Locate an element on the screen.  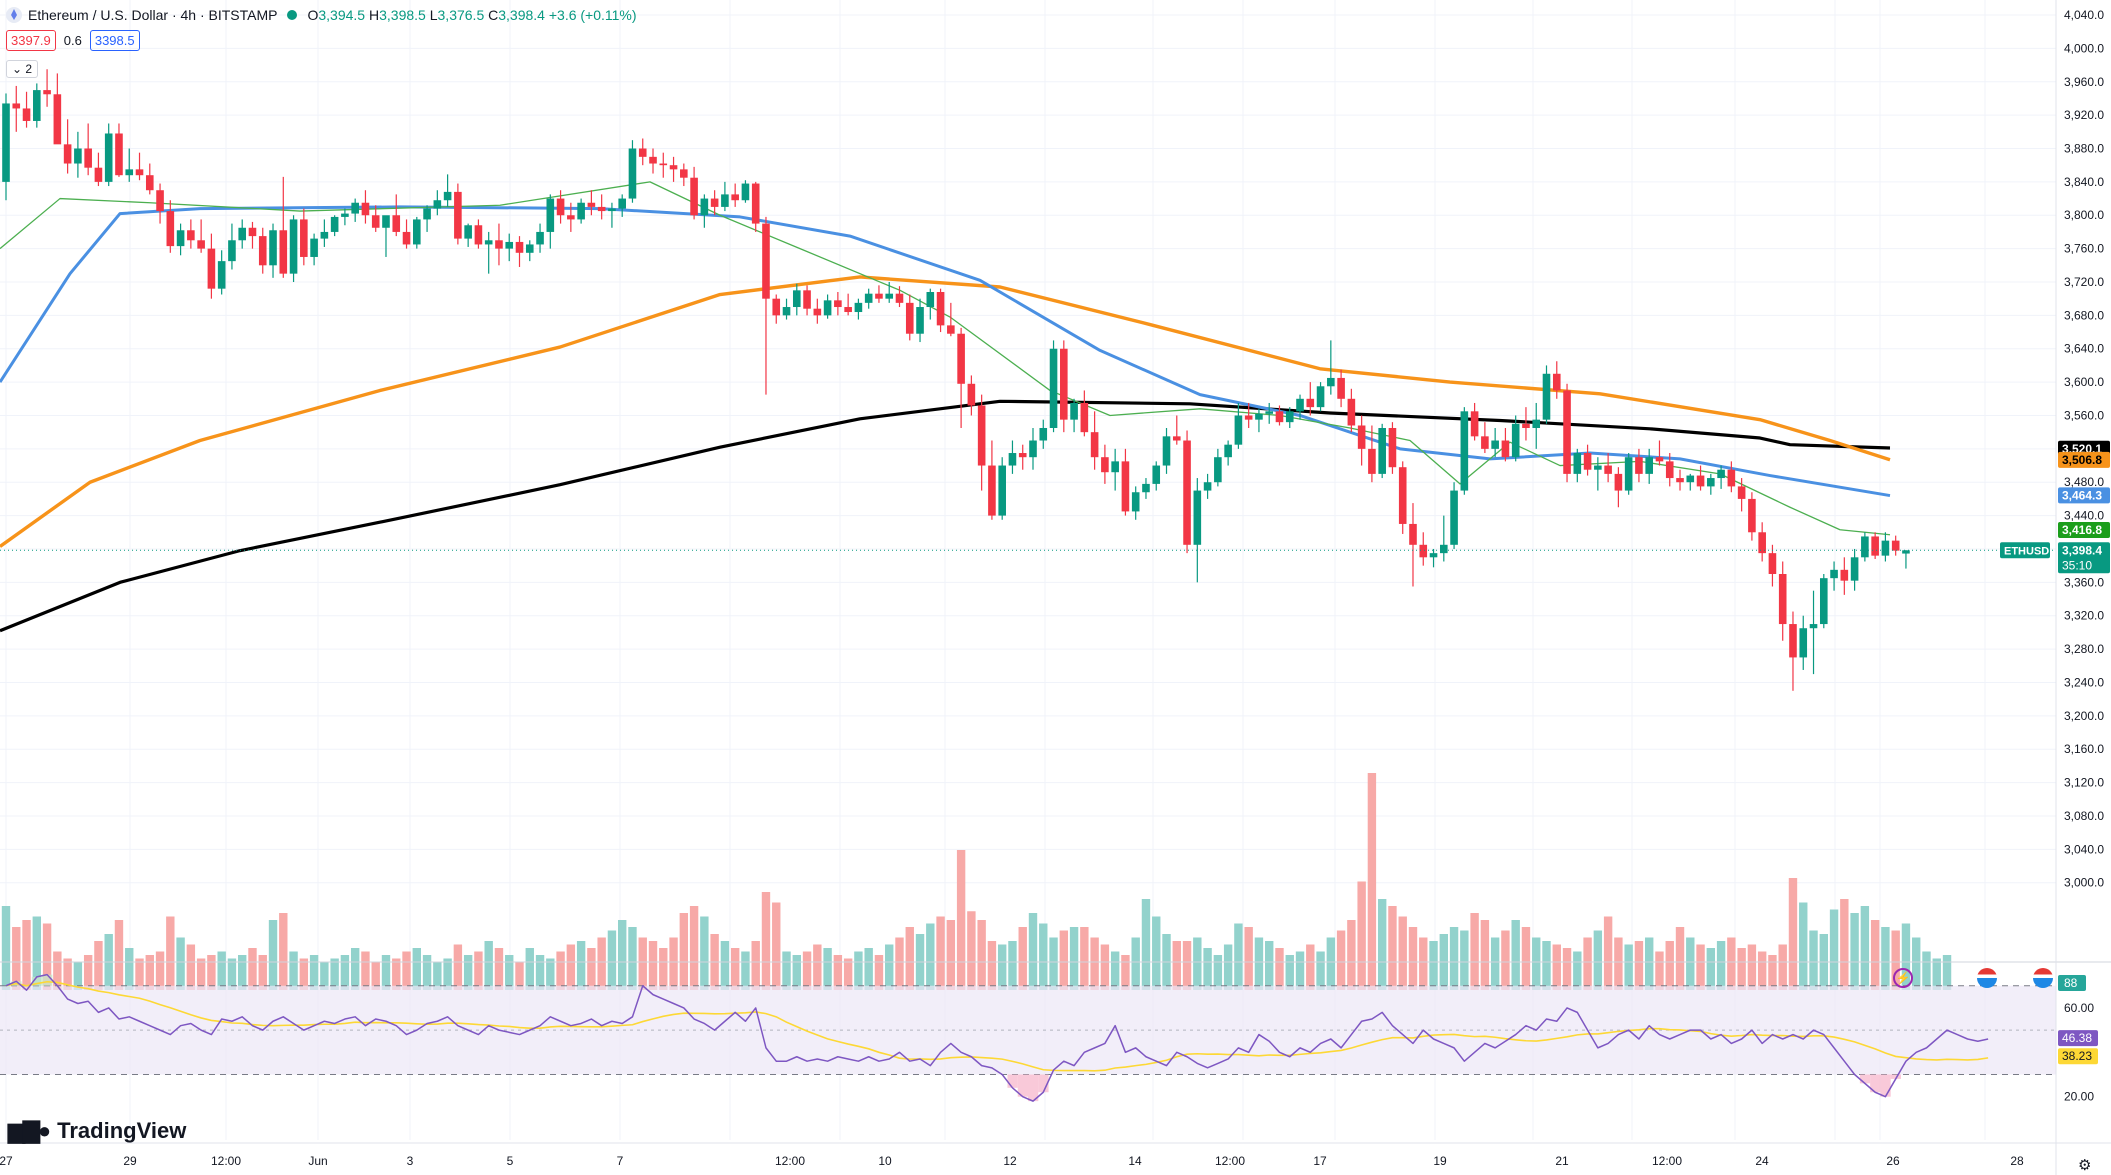
price-tick-label: 3,040.0 is located at coordinates (2084, 849).